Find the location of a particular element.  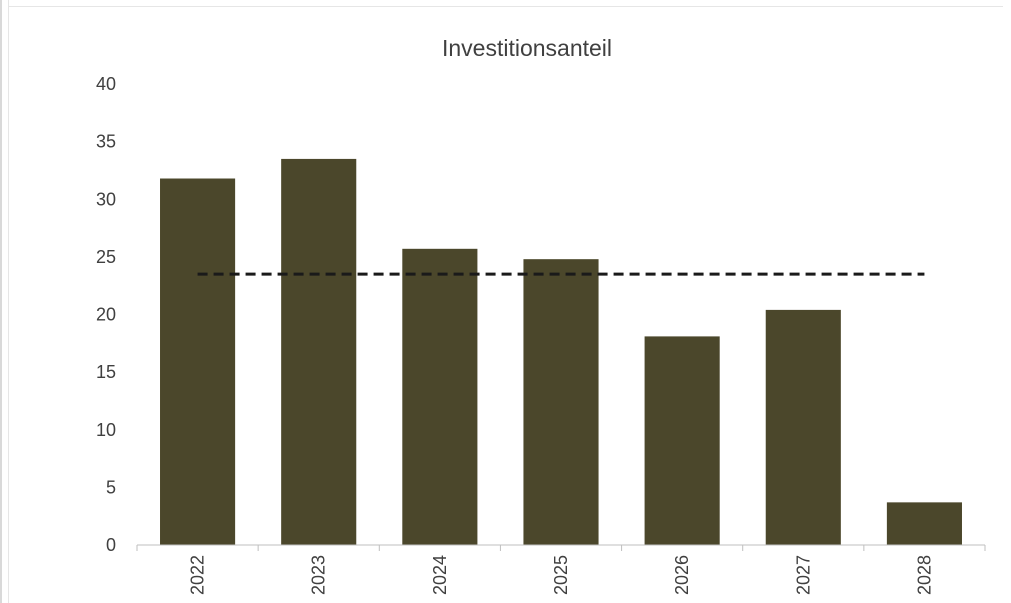

y-tick-label: 40 is located at coordinates (106, 84).